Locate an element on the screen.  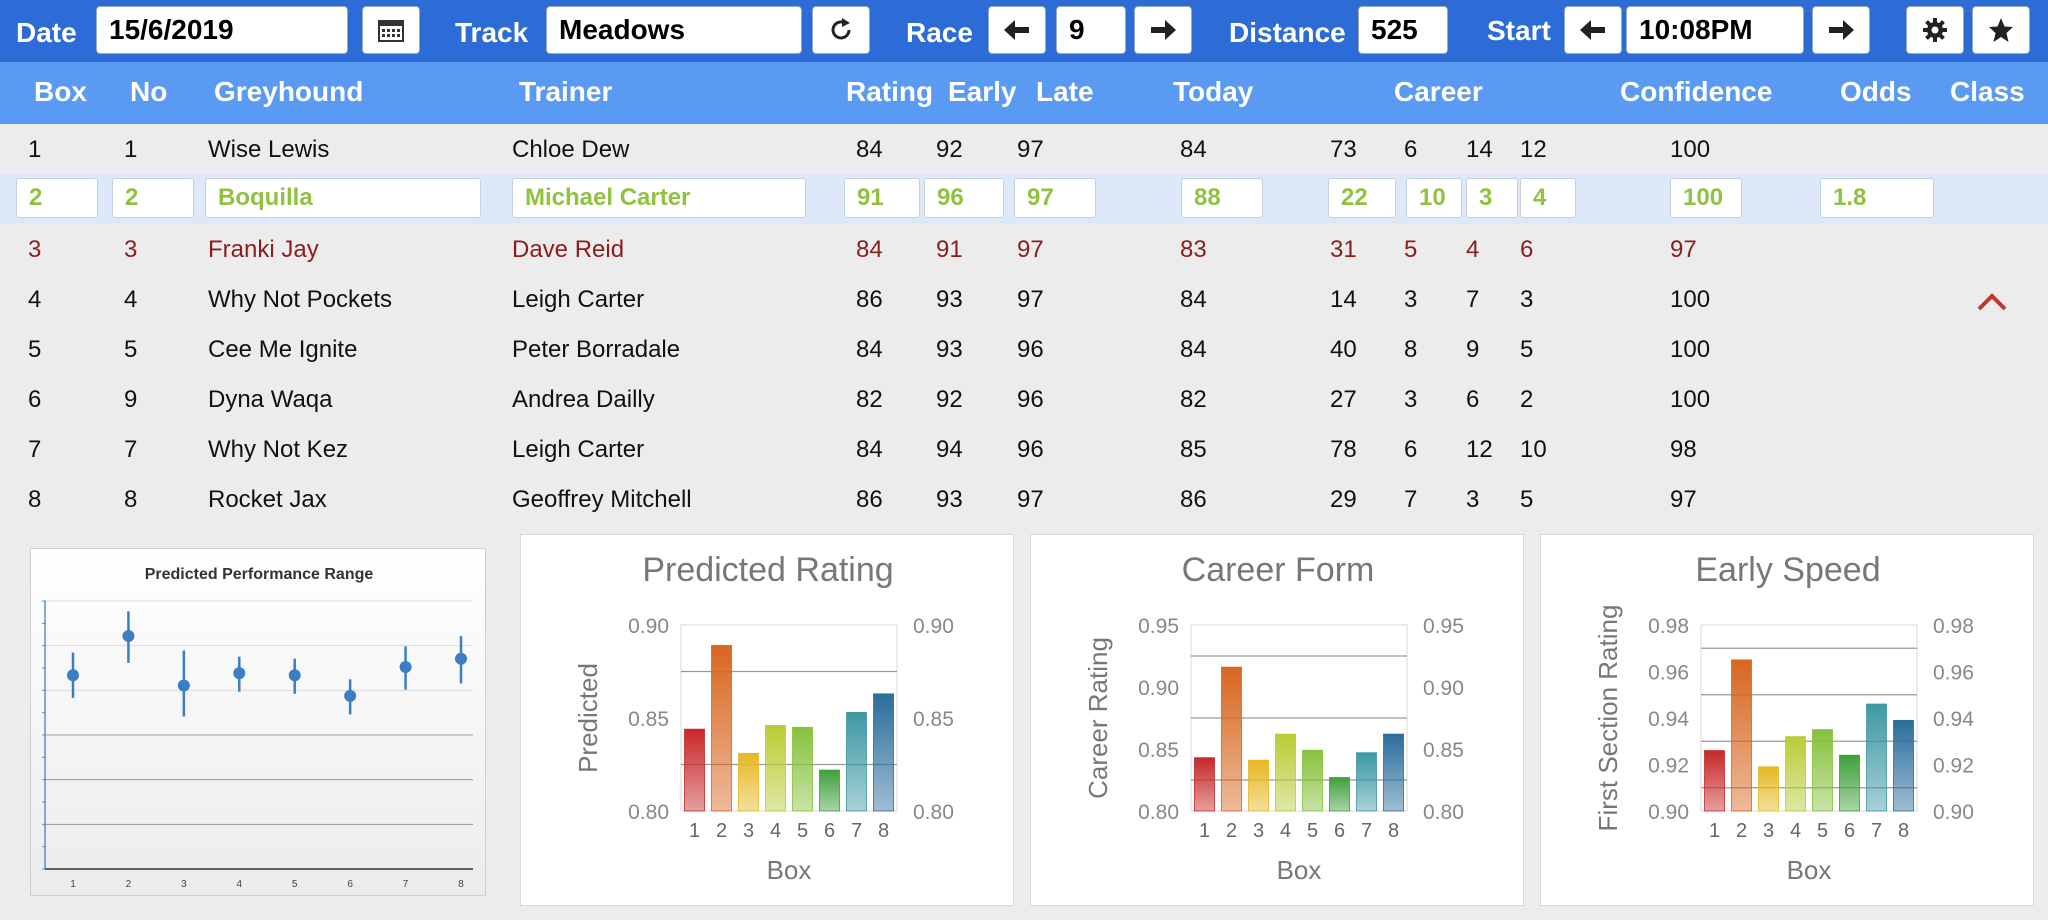
career-thirds-cell: 10 is located at coordinates (1533, 449).